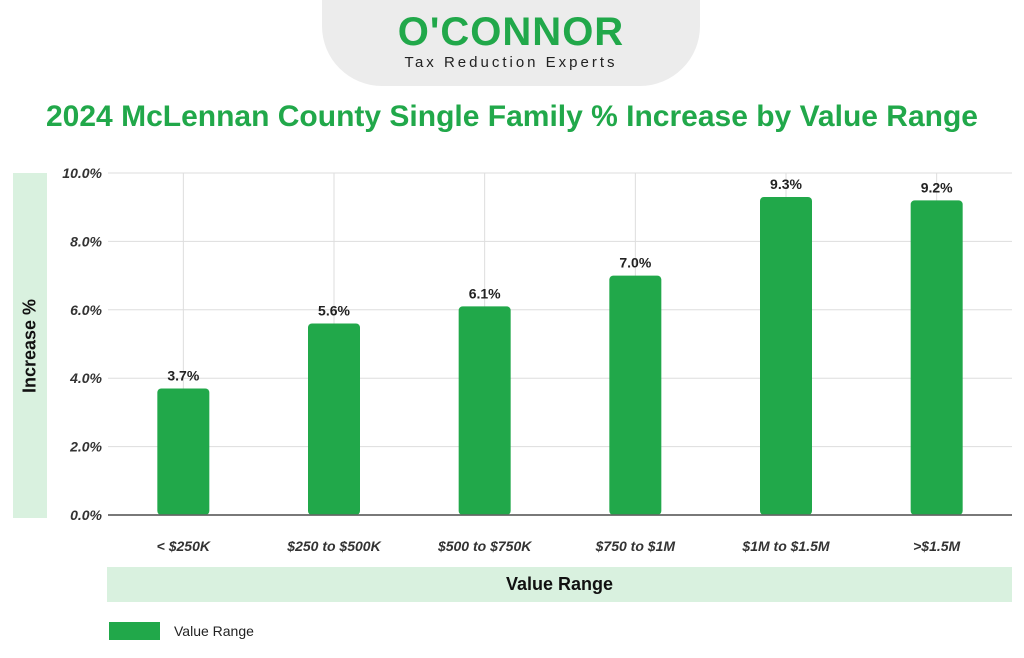  I want to click on y-axis-label-band: Increase %, so click(30, 345).